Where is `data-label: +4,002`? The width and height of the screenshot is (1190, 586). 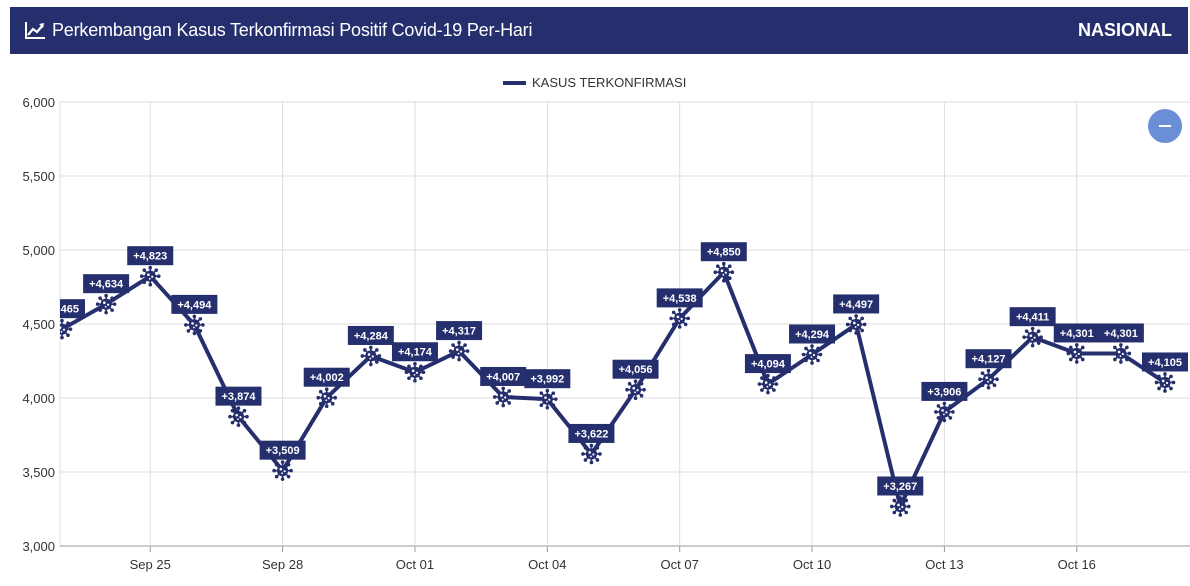
data-label: +4,002 is located at coordinates (326, 377).